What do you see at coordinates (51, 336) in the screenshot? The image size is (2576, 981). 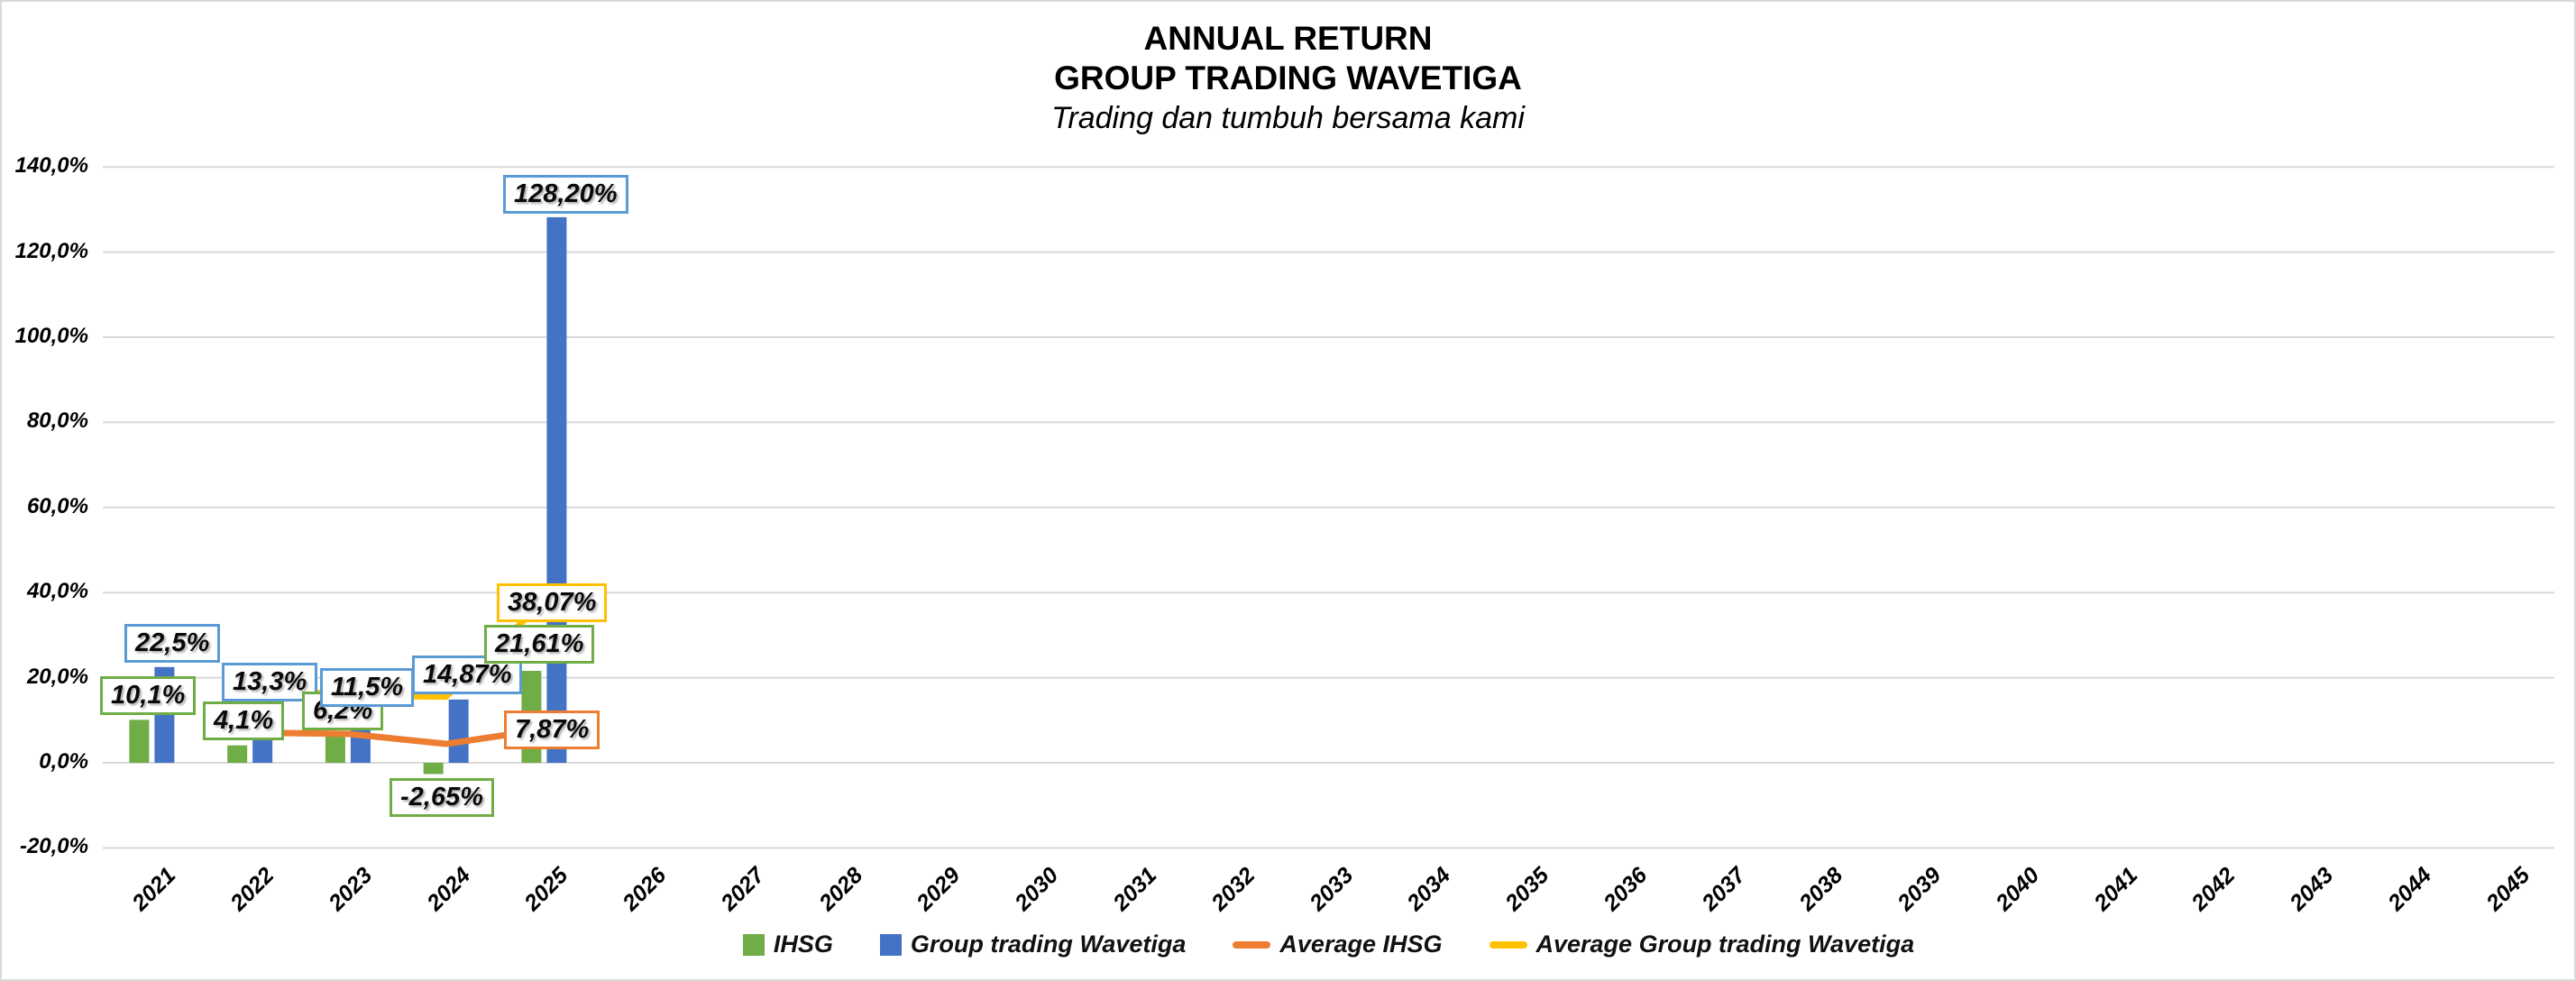 I see `y-axis-label-100: 100,0%` at bounding box center [51, 336].